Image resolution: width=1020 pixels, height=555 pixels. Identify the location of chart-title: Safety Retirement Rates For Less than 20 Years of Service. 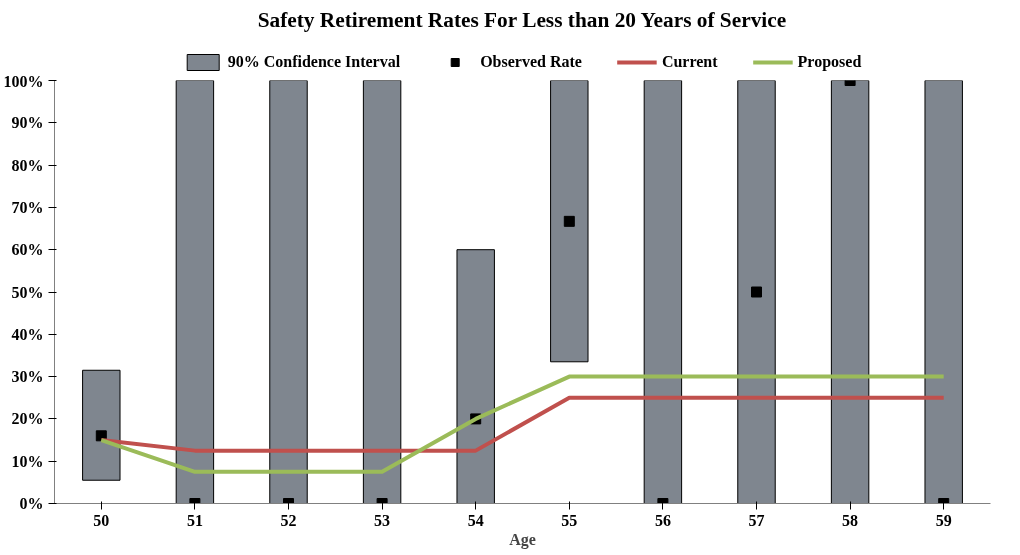
(522, 19).